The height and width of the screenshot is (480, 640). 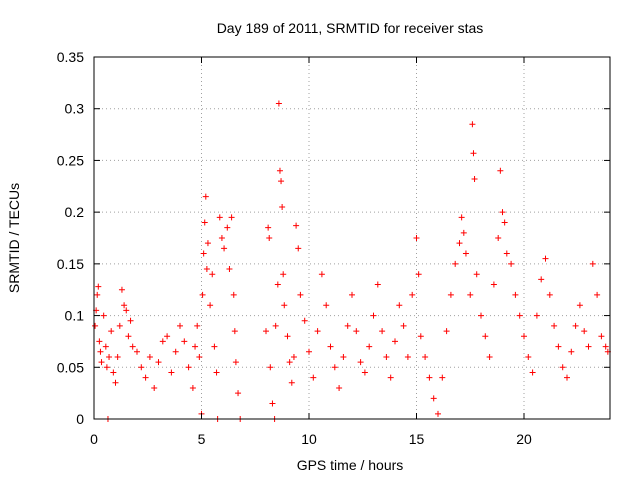 What do you see at coordinates (350, 465) in the screenshot?
I see `x-axis-label: GPS time / hours` at bounding box center [350, 465].